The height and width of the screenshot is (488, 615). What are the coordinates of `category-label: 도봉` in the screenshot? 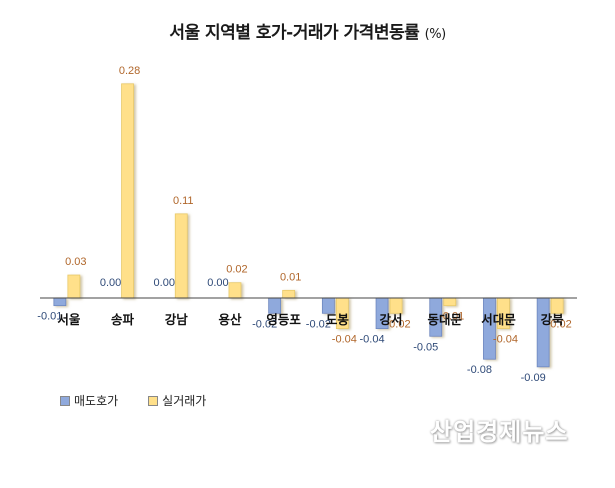 It's located at (338, 319).